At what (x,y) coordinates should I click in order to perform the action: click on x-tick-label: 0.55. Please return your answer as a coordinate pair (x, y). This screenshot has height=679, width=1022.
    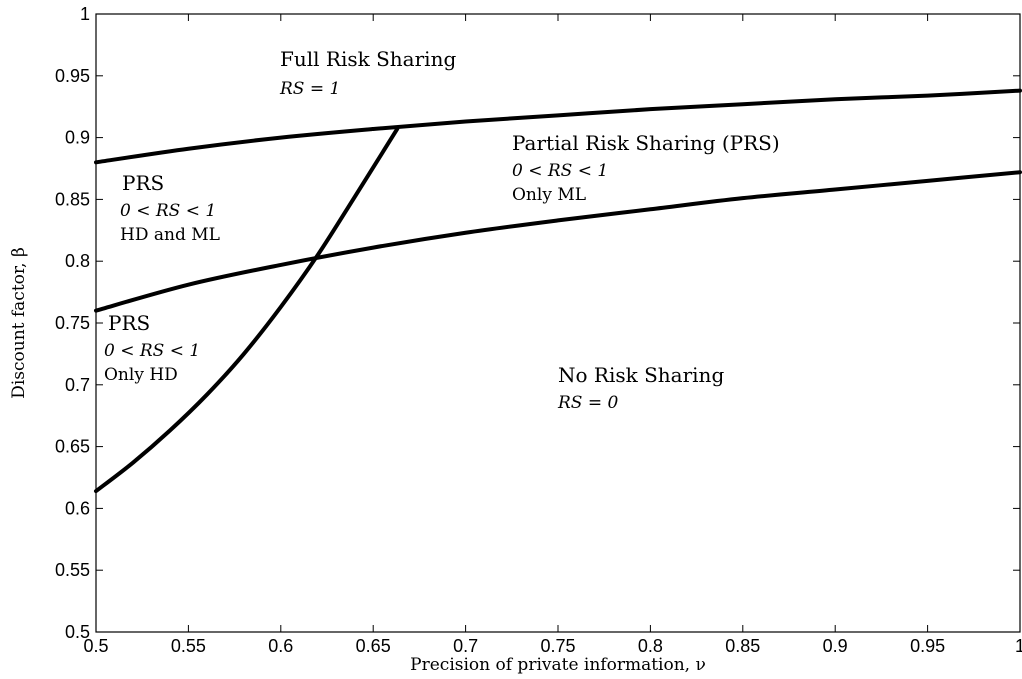
    Looking at the image, I should click on (188, 646).